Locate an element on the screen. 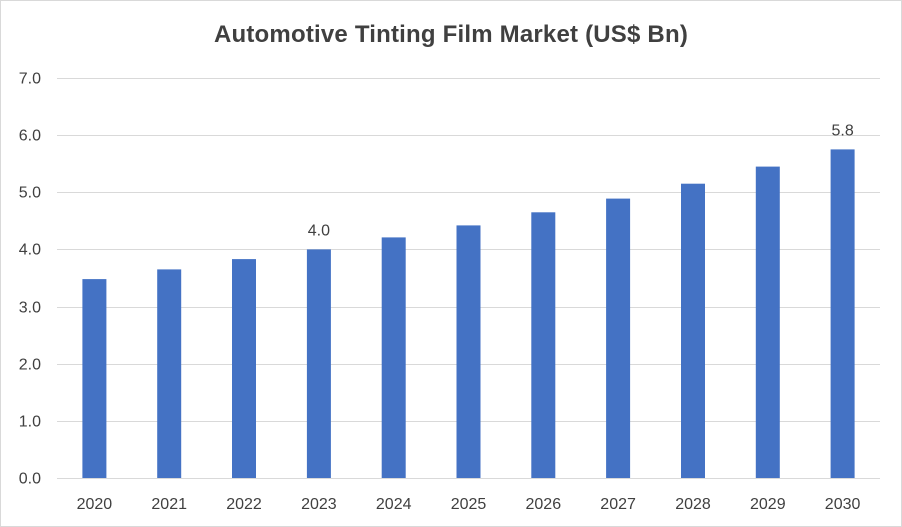  y-tick-label: 2.0 is located at coordinates (30, 365).